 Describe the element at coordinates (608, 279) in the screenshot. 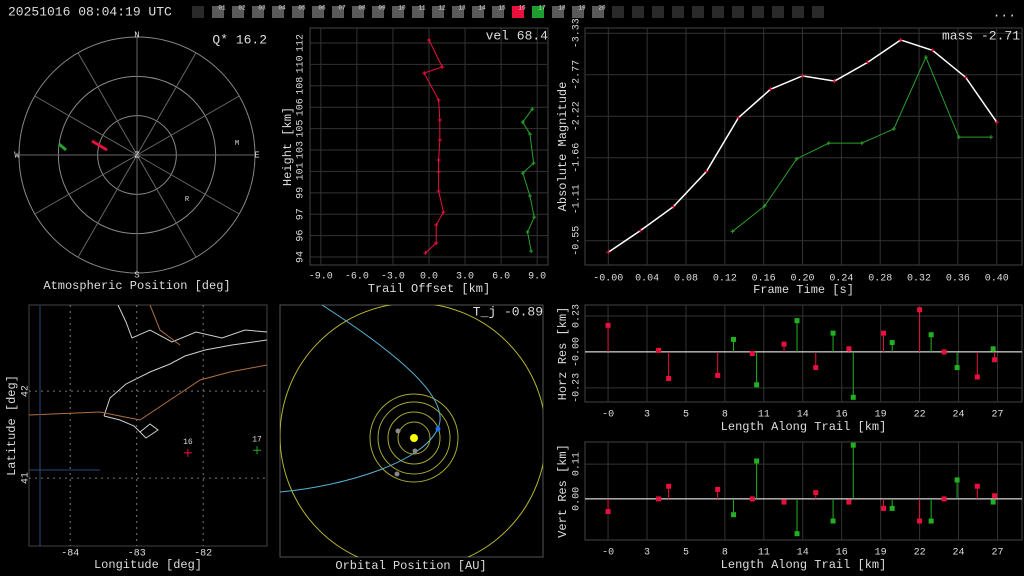

I see `x-tick-label: -0.00` at that location.